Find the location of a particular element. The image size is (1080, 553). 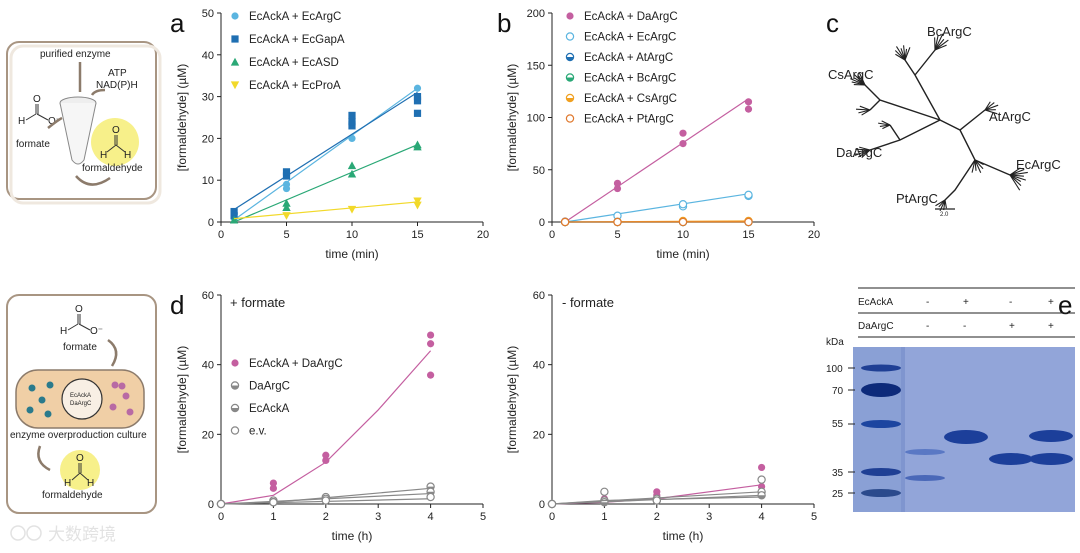

gel-panel: EcAckA DaArgC - + - + - - + + kDa 1 is located at coordinates (950, 399).